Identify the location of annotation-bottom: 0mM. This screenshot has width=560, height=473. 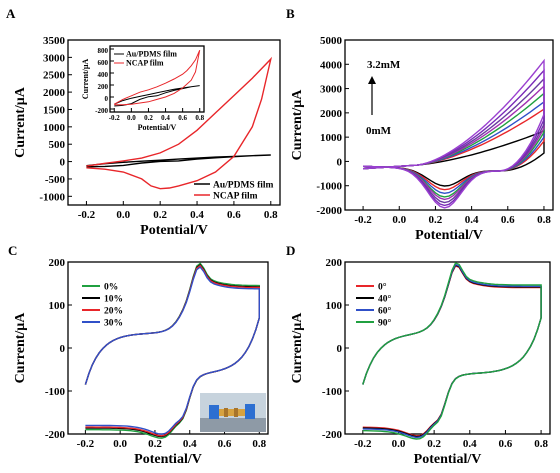
(379, 131).